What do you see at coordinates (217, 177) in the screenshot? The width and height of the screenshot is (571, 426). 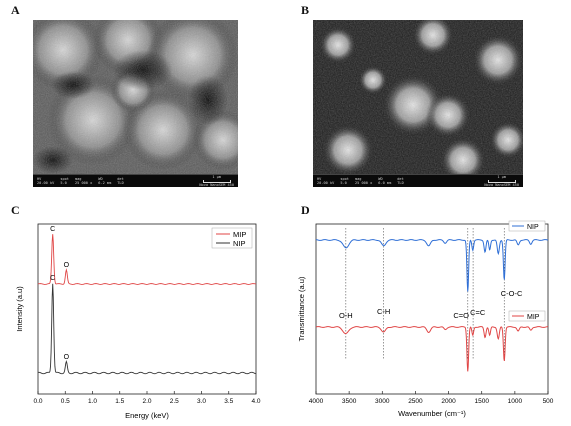 I see `sem-a-scale-label: 1 µm` at bounding box center [217, 177].